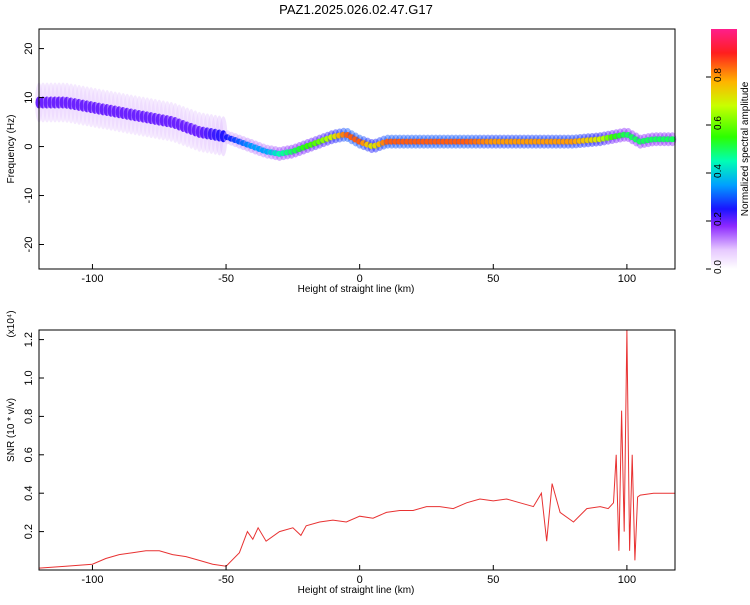 The width and height of the screenshot is (750, 605). I want to click on spectrogram-x-tick-label: 100, so click(627, 279).